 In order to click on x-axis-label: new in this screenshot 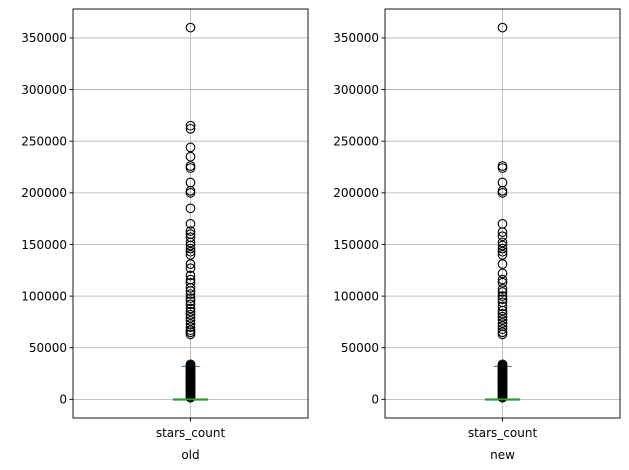, I will do `click(502, 455)`.